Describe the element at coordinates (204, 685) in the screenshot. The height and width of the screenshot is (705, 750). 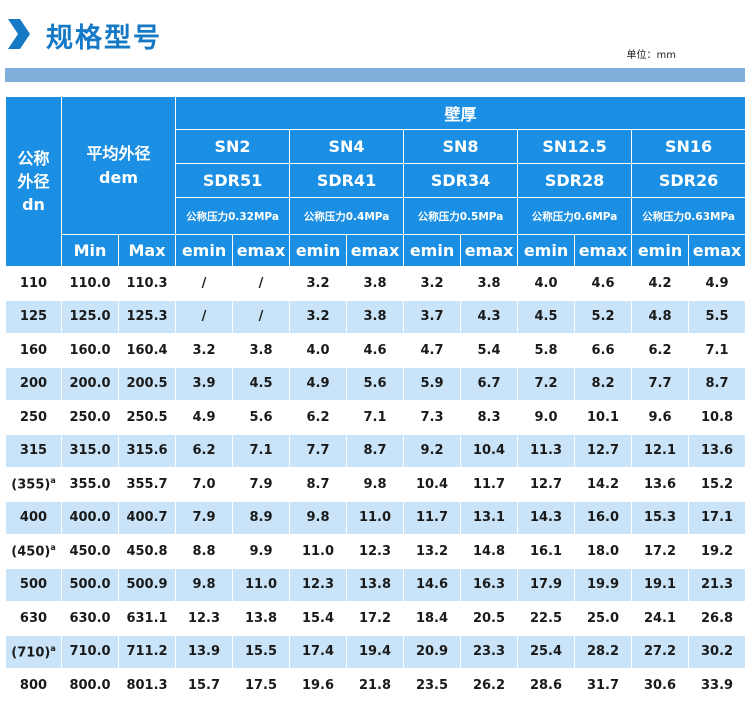
I see `table-cell: 15.7` at that location.